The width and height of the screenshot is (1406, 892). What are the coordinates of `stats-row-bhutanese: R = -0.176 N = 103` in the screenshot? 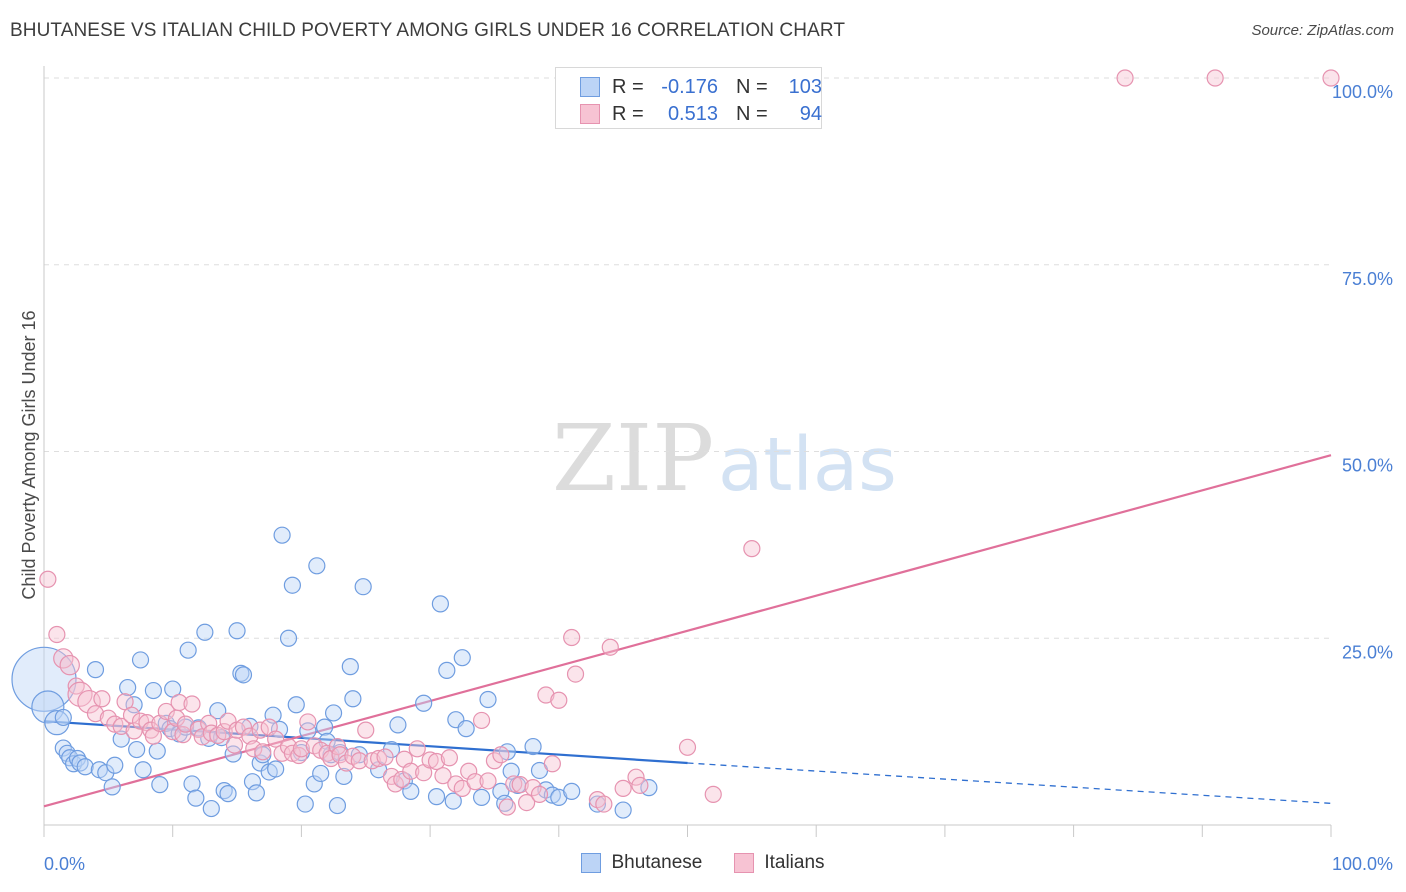 It's located at (701, 87).